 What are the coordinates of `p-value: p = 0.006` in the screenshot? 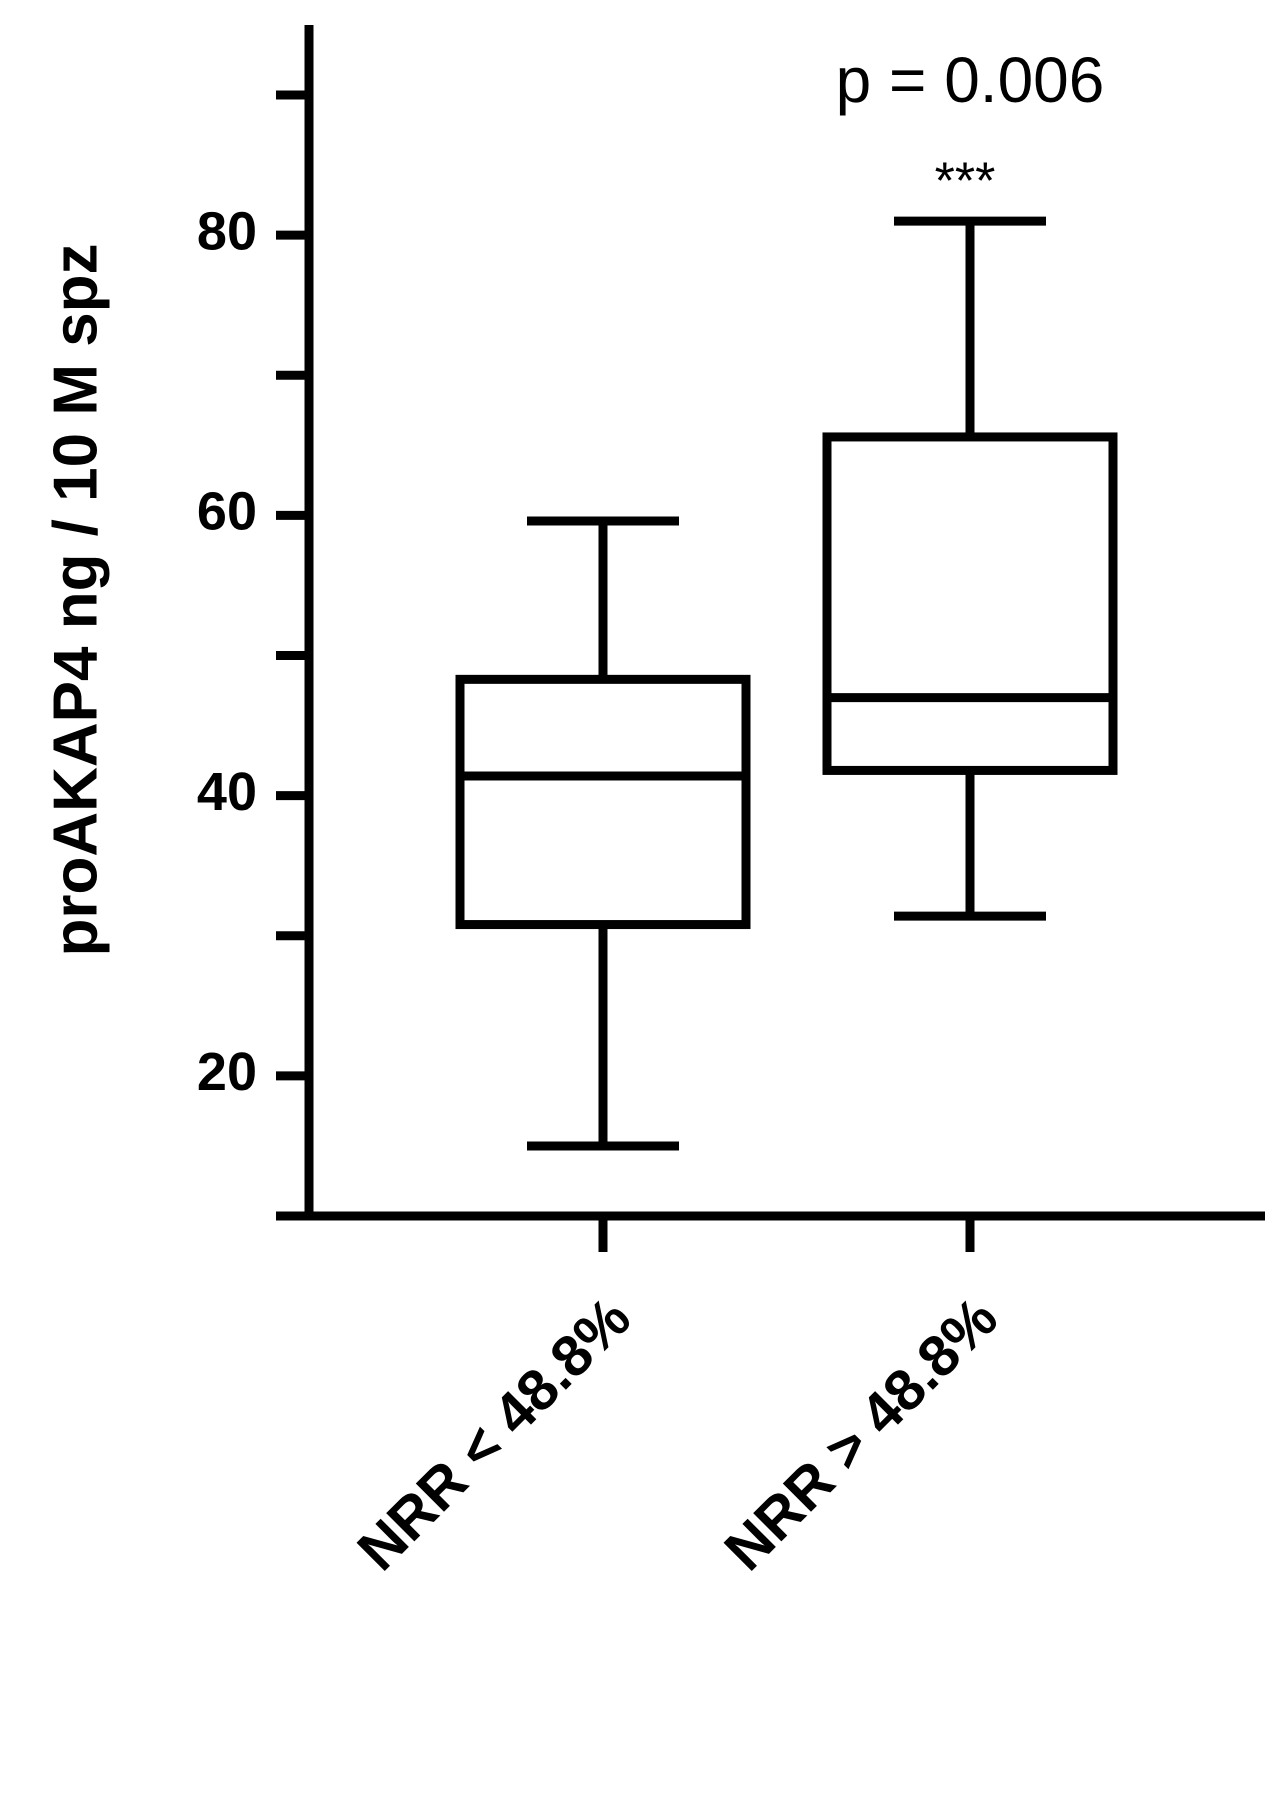 It's located at (970, 80).